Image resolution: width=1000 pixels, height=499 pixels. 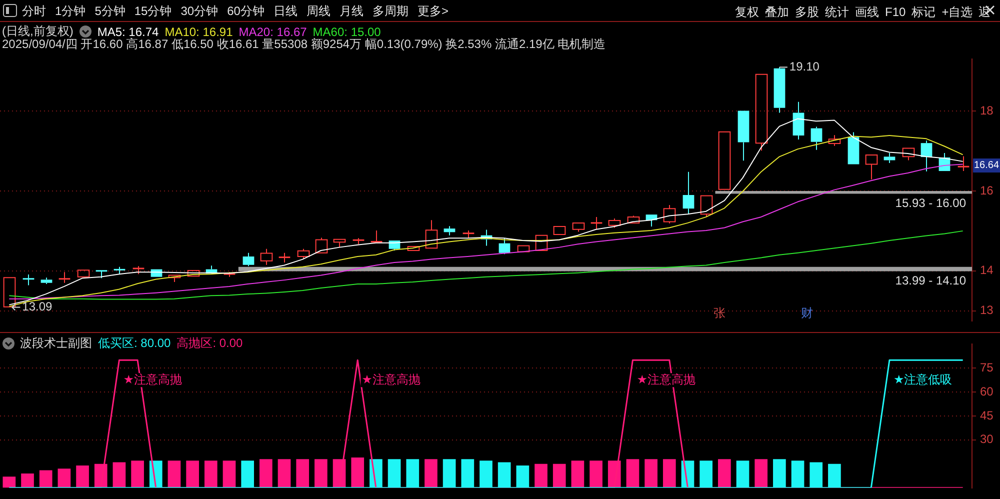 I want to click on text: 15分钟, so click(x=153, y=11).